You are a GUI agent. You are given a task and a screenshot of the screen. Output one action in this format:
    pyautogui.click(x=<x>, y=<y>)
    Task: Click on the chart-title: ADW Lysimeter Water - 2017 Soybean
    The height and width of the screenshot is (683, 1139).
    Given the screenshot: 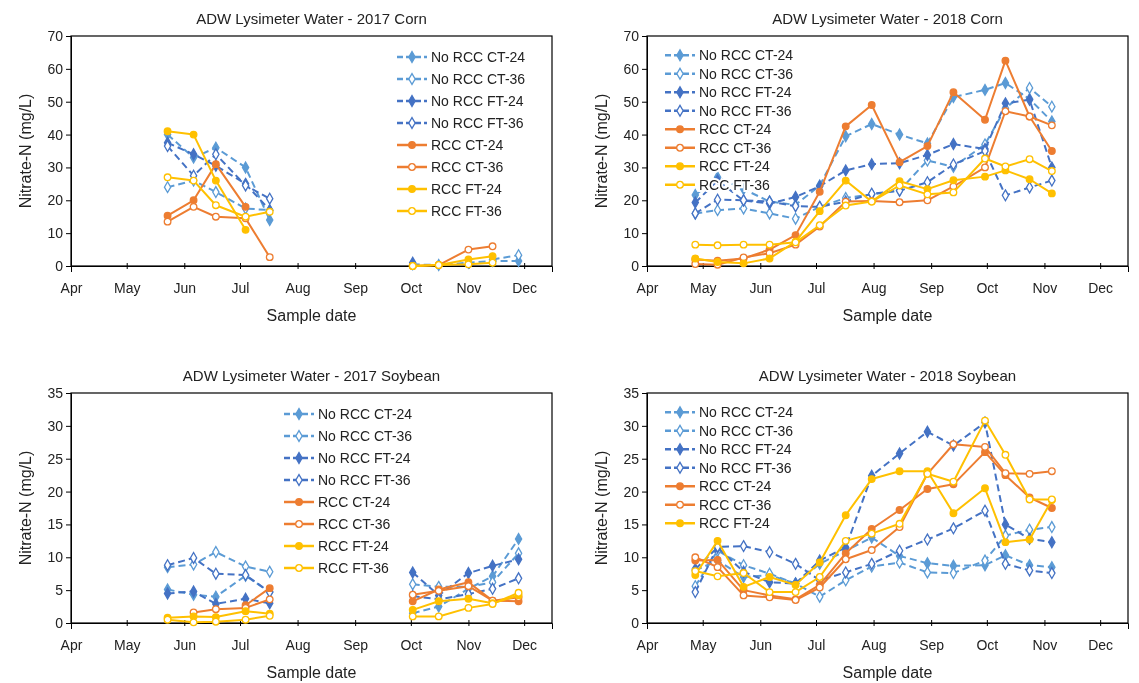 What is the action you would take?
    pyautogui.click(x=311, y=375)
    